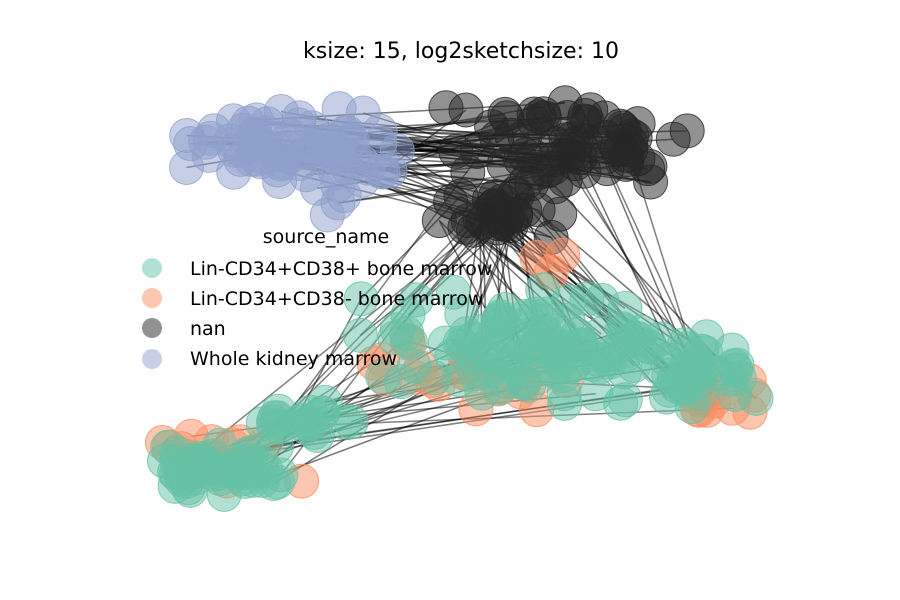 This screenshot has height=600, width=900. What do you see at coordinates (293, 359) in the screenshot?
I see `legend-label-whole-kidney-marrow: Whole kidney marrow` at bounding box center [293, 359].